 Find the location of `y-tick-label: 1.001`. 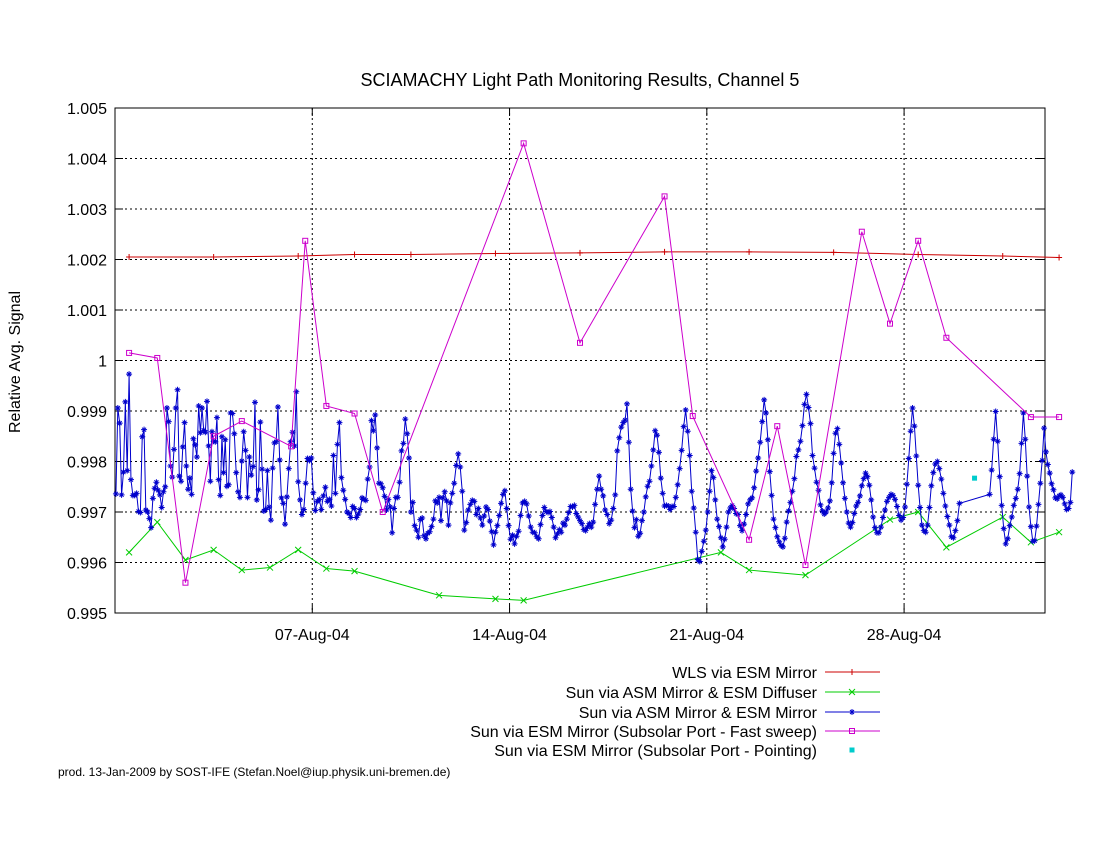

y-tick-label: 1.001 is located at coordinates (87, 311).